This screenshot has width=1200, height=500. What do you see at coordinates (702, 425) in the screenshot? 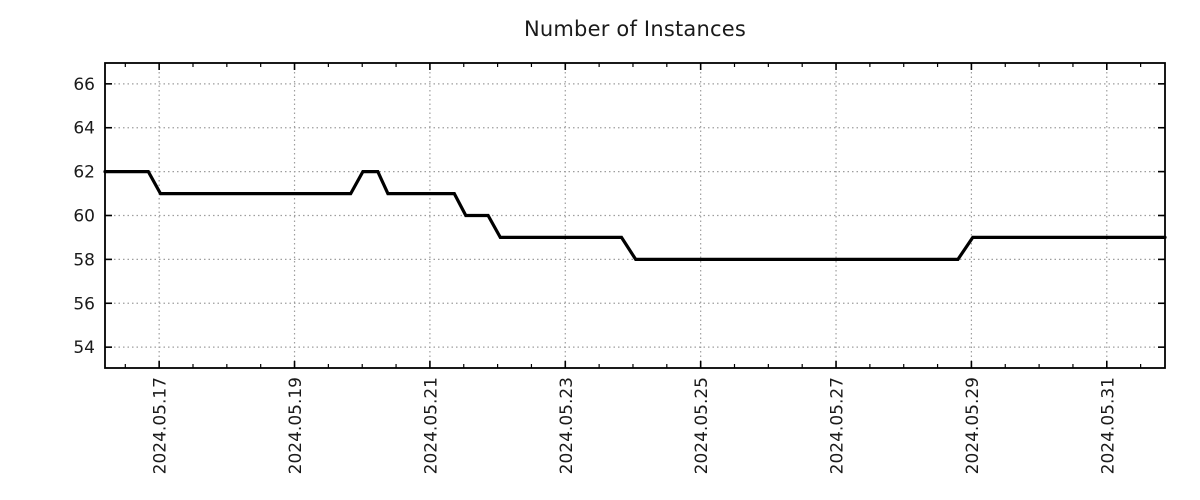
I see `x-tick-label: 2024.05.25` at bounding box center [702, 425].